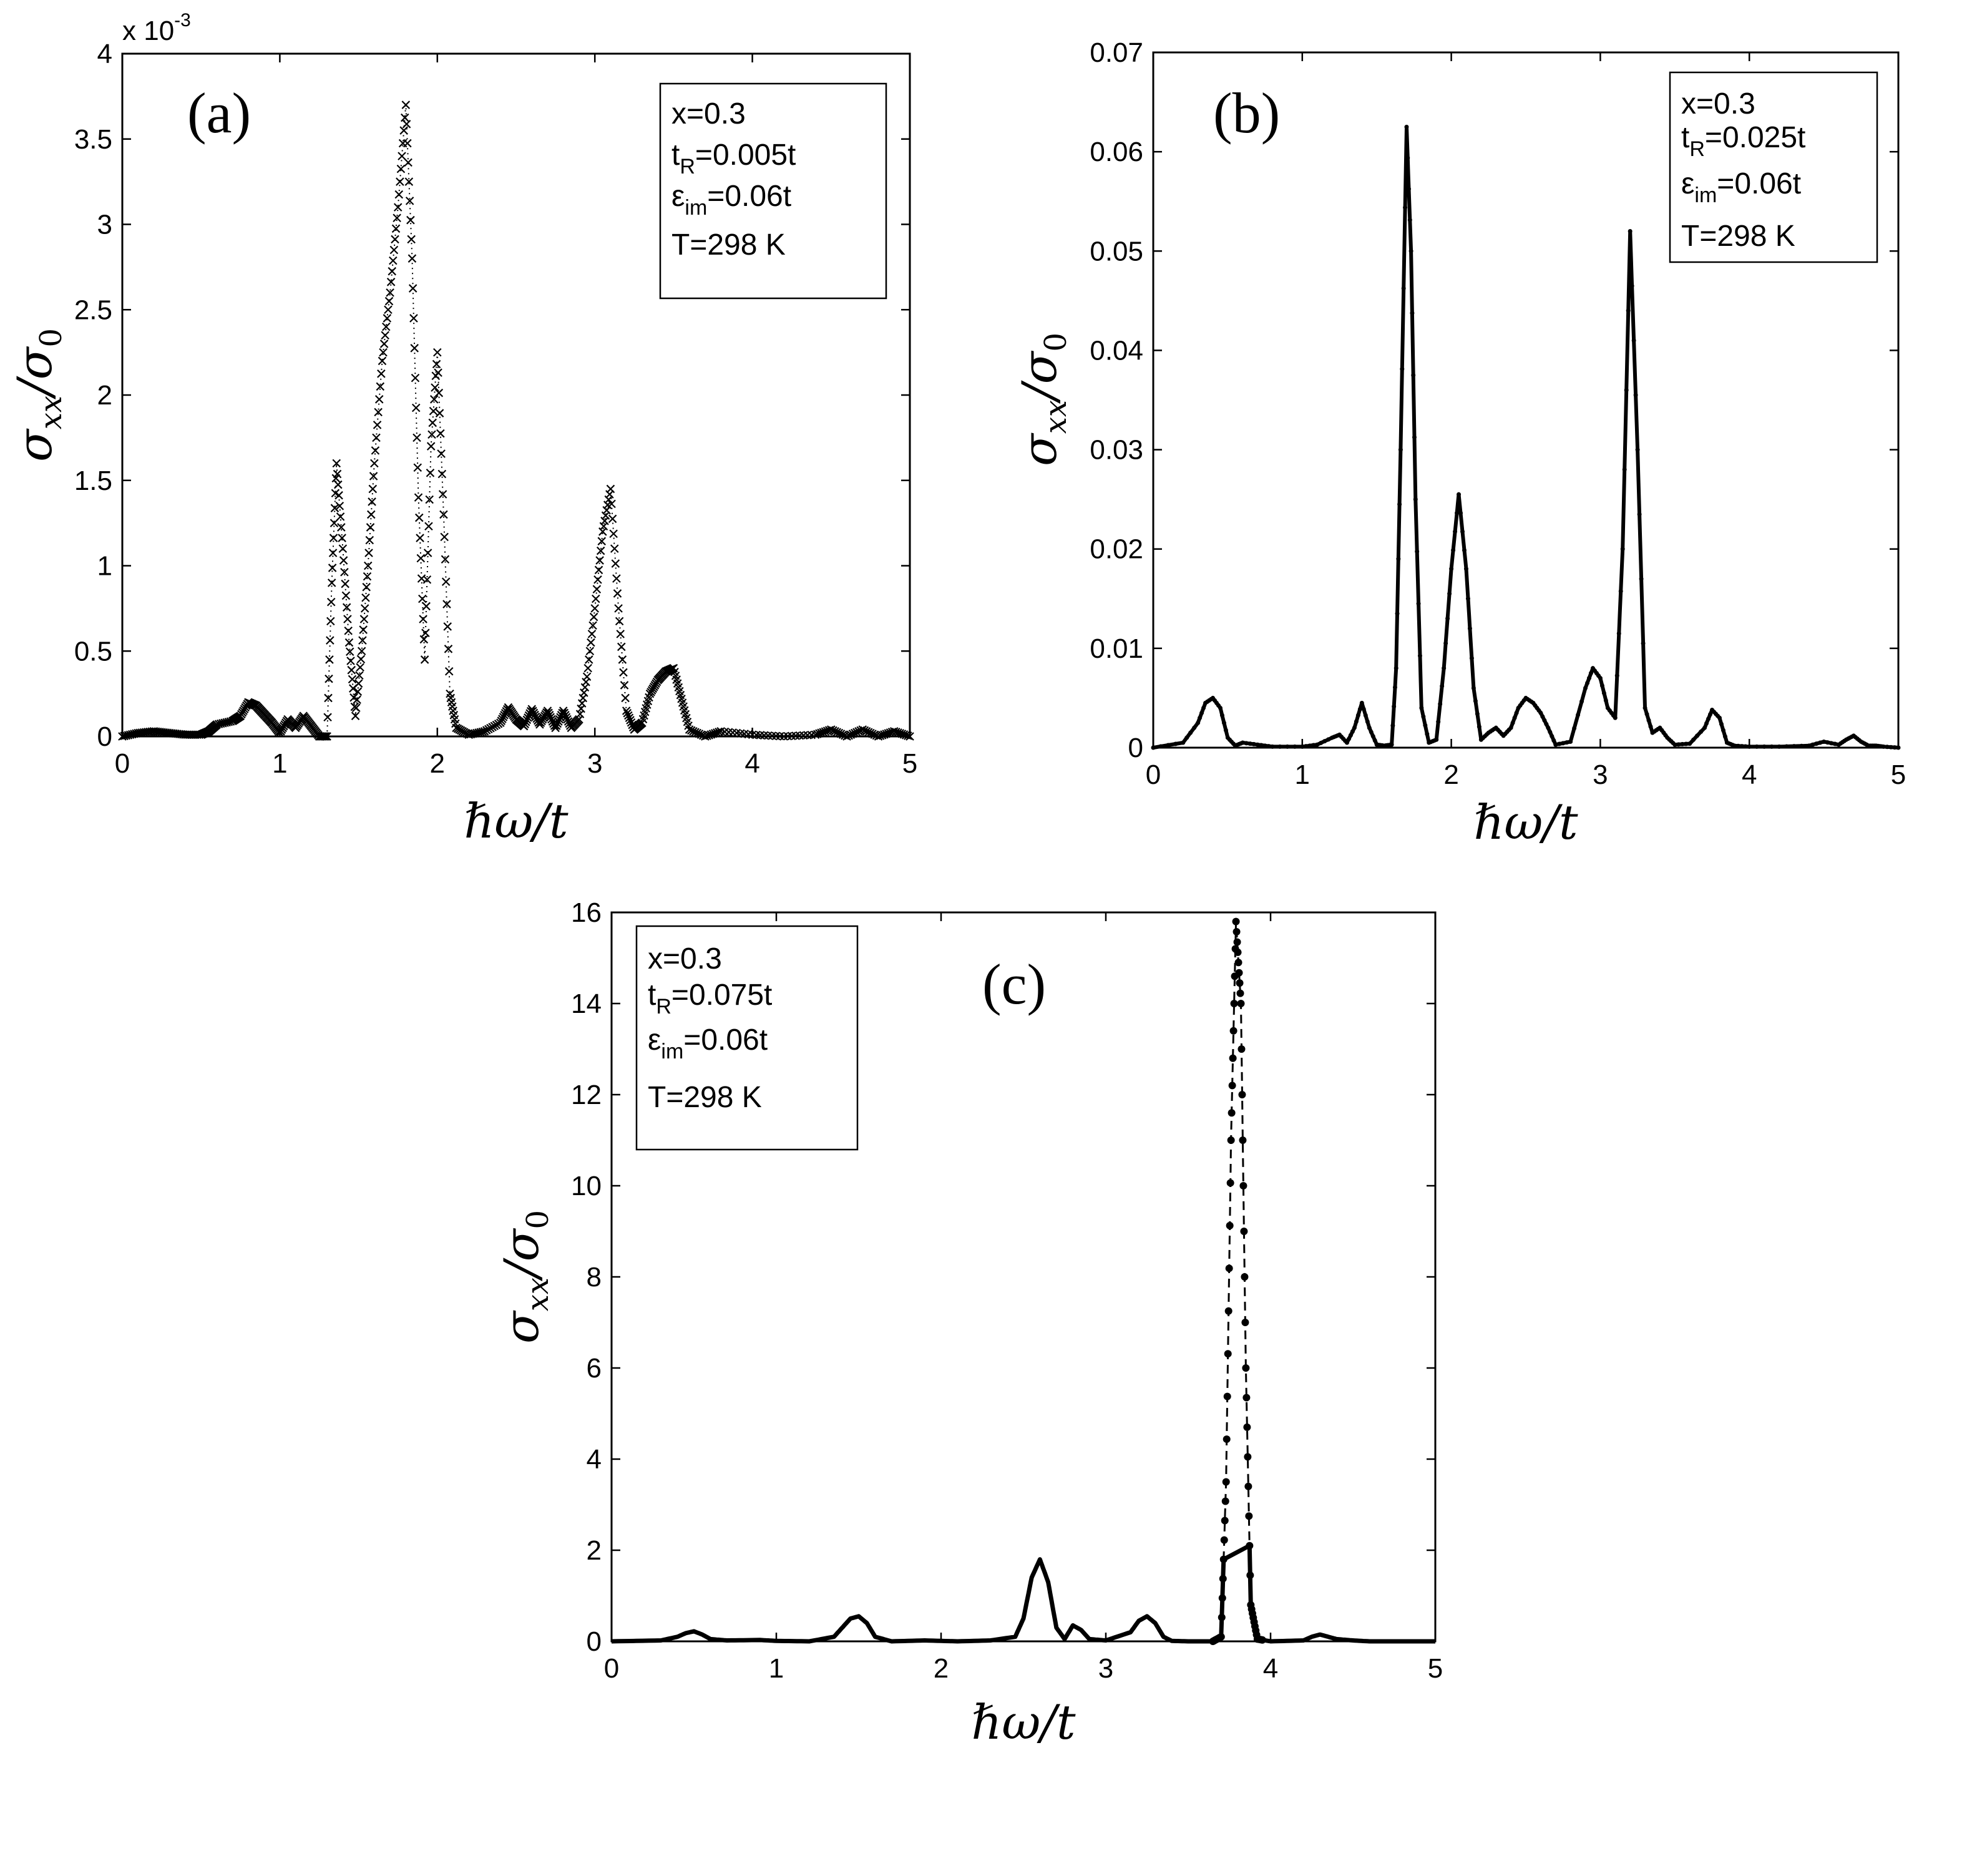 The height and width of the screenshot is (1876, 1972). I want to click on legend-eim-subscript: im, so click(696, 208).